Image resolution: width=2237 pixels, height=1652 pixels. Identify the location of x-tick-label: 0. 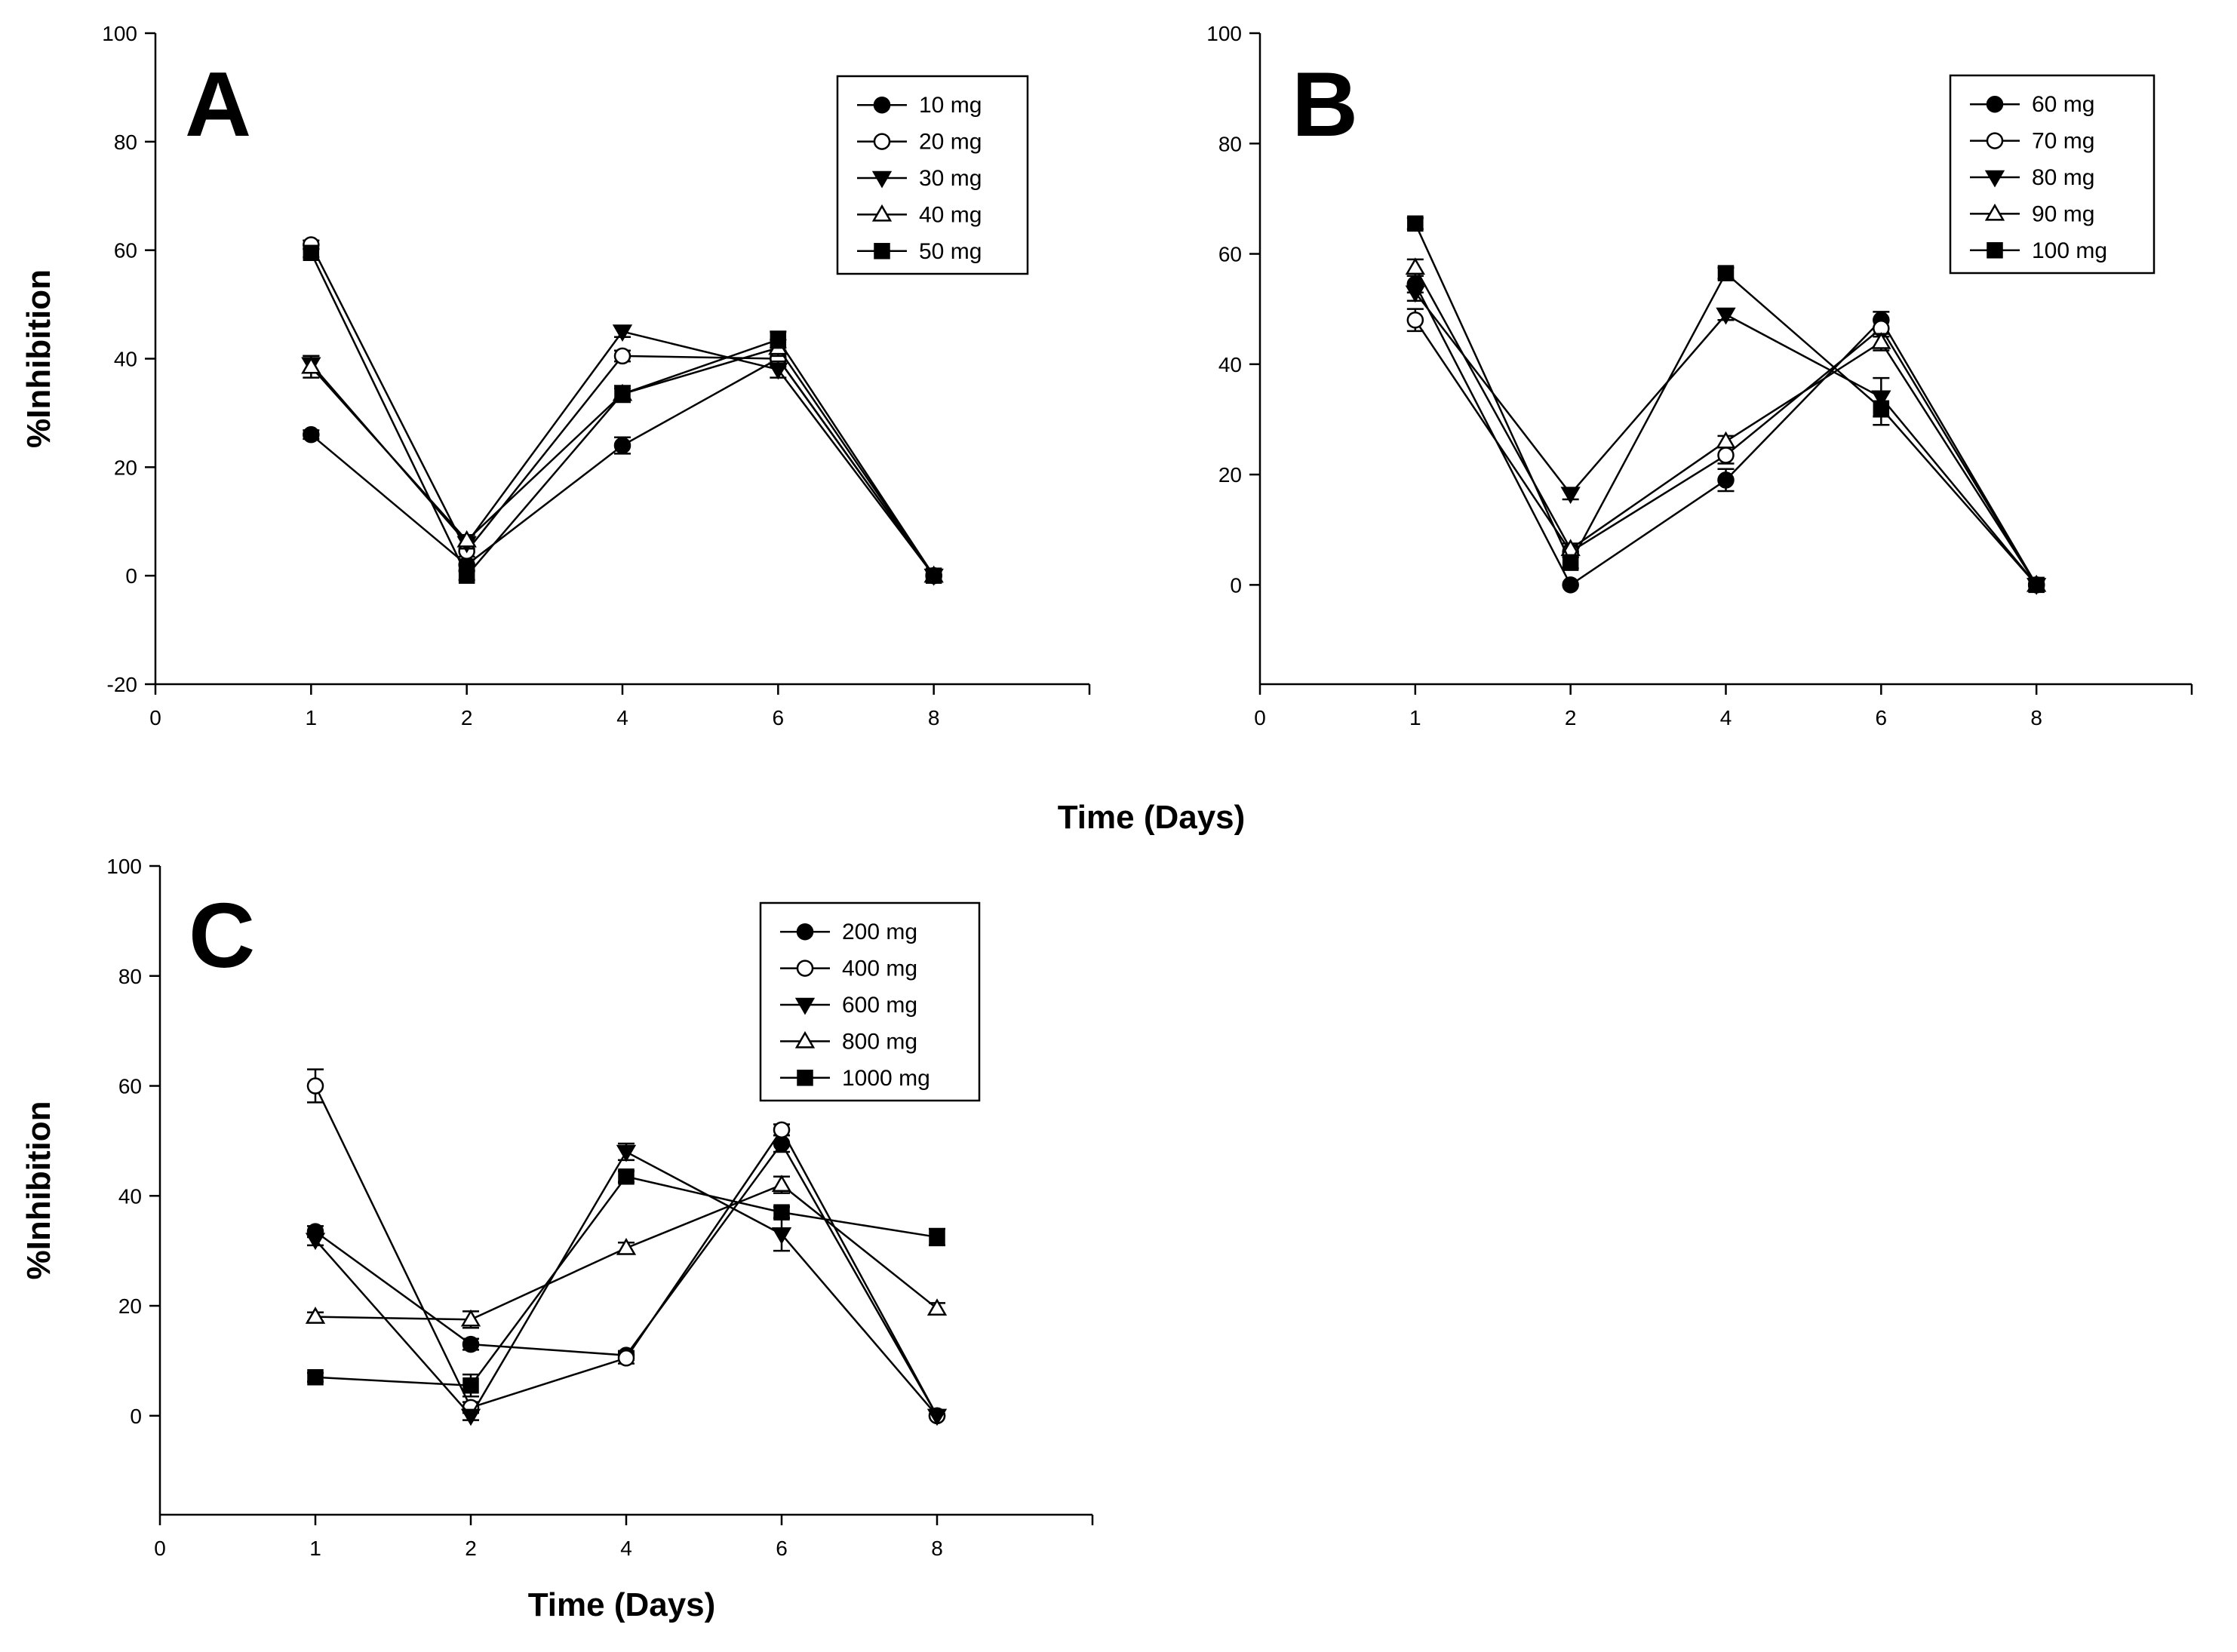
(1260, 717).